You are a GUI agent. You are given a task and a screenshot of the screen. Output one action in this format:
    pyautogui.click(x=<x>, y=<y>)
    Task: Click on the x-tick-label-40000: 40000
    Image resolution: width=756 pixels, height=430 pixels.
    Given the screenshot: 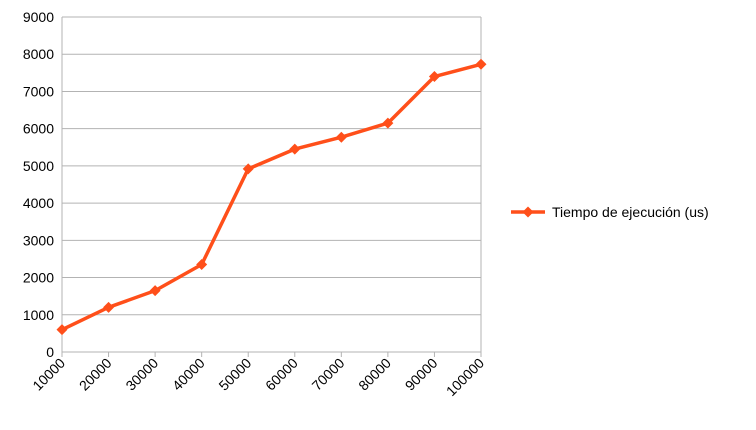 What is the action you would take?
    pyautogui.click(x=188, y=374)
    